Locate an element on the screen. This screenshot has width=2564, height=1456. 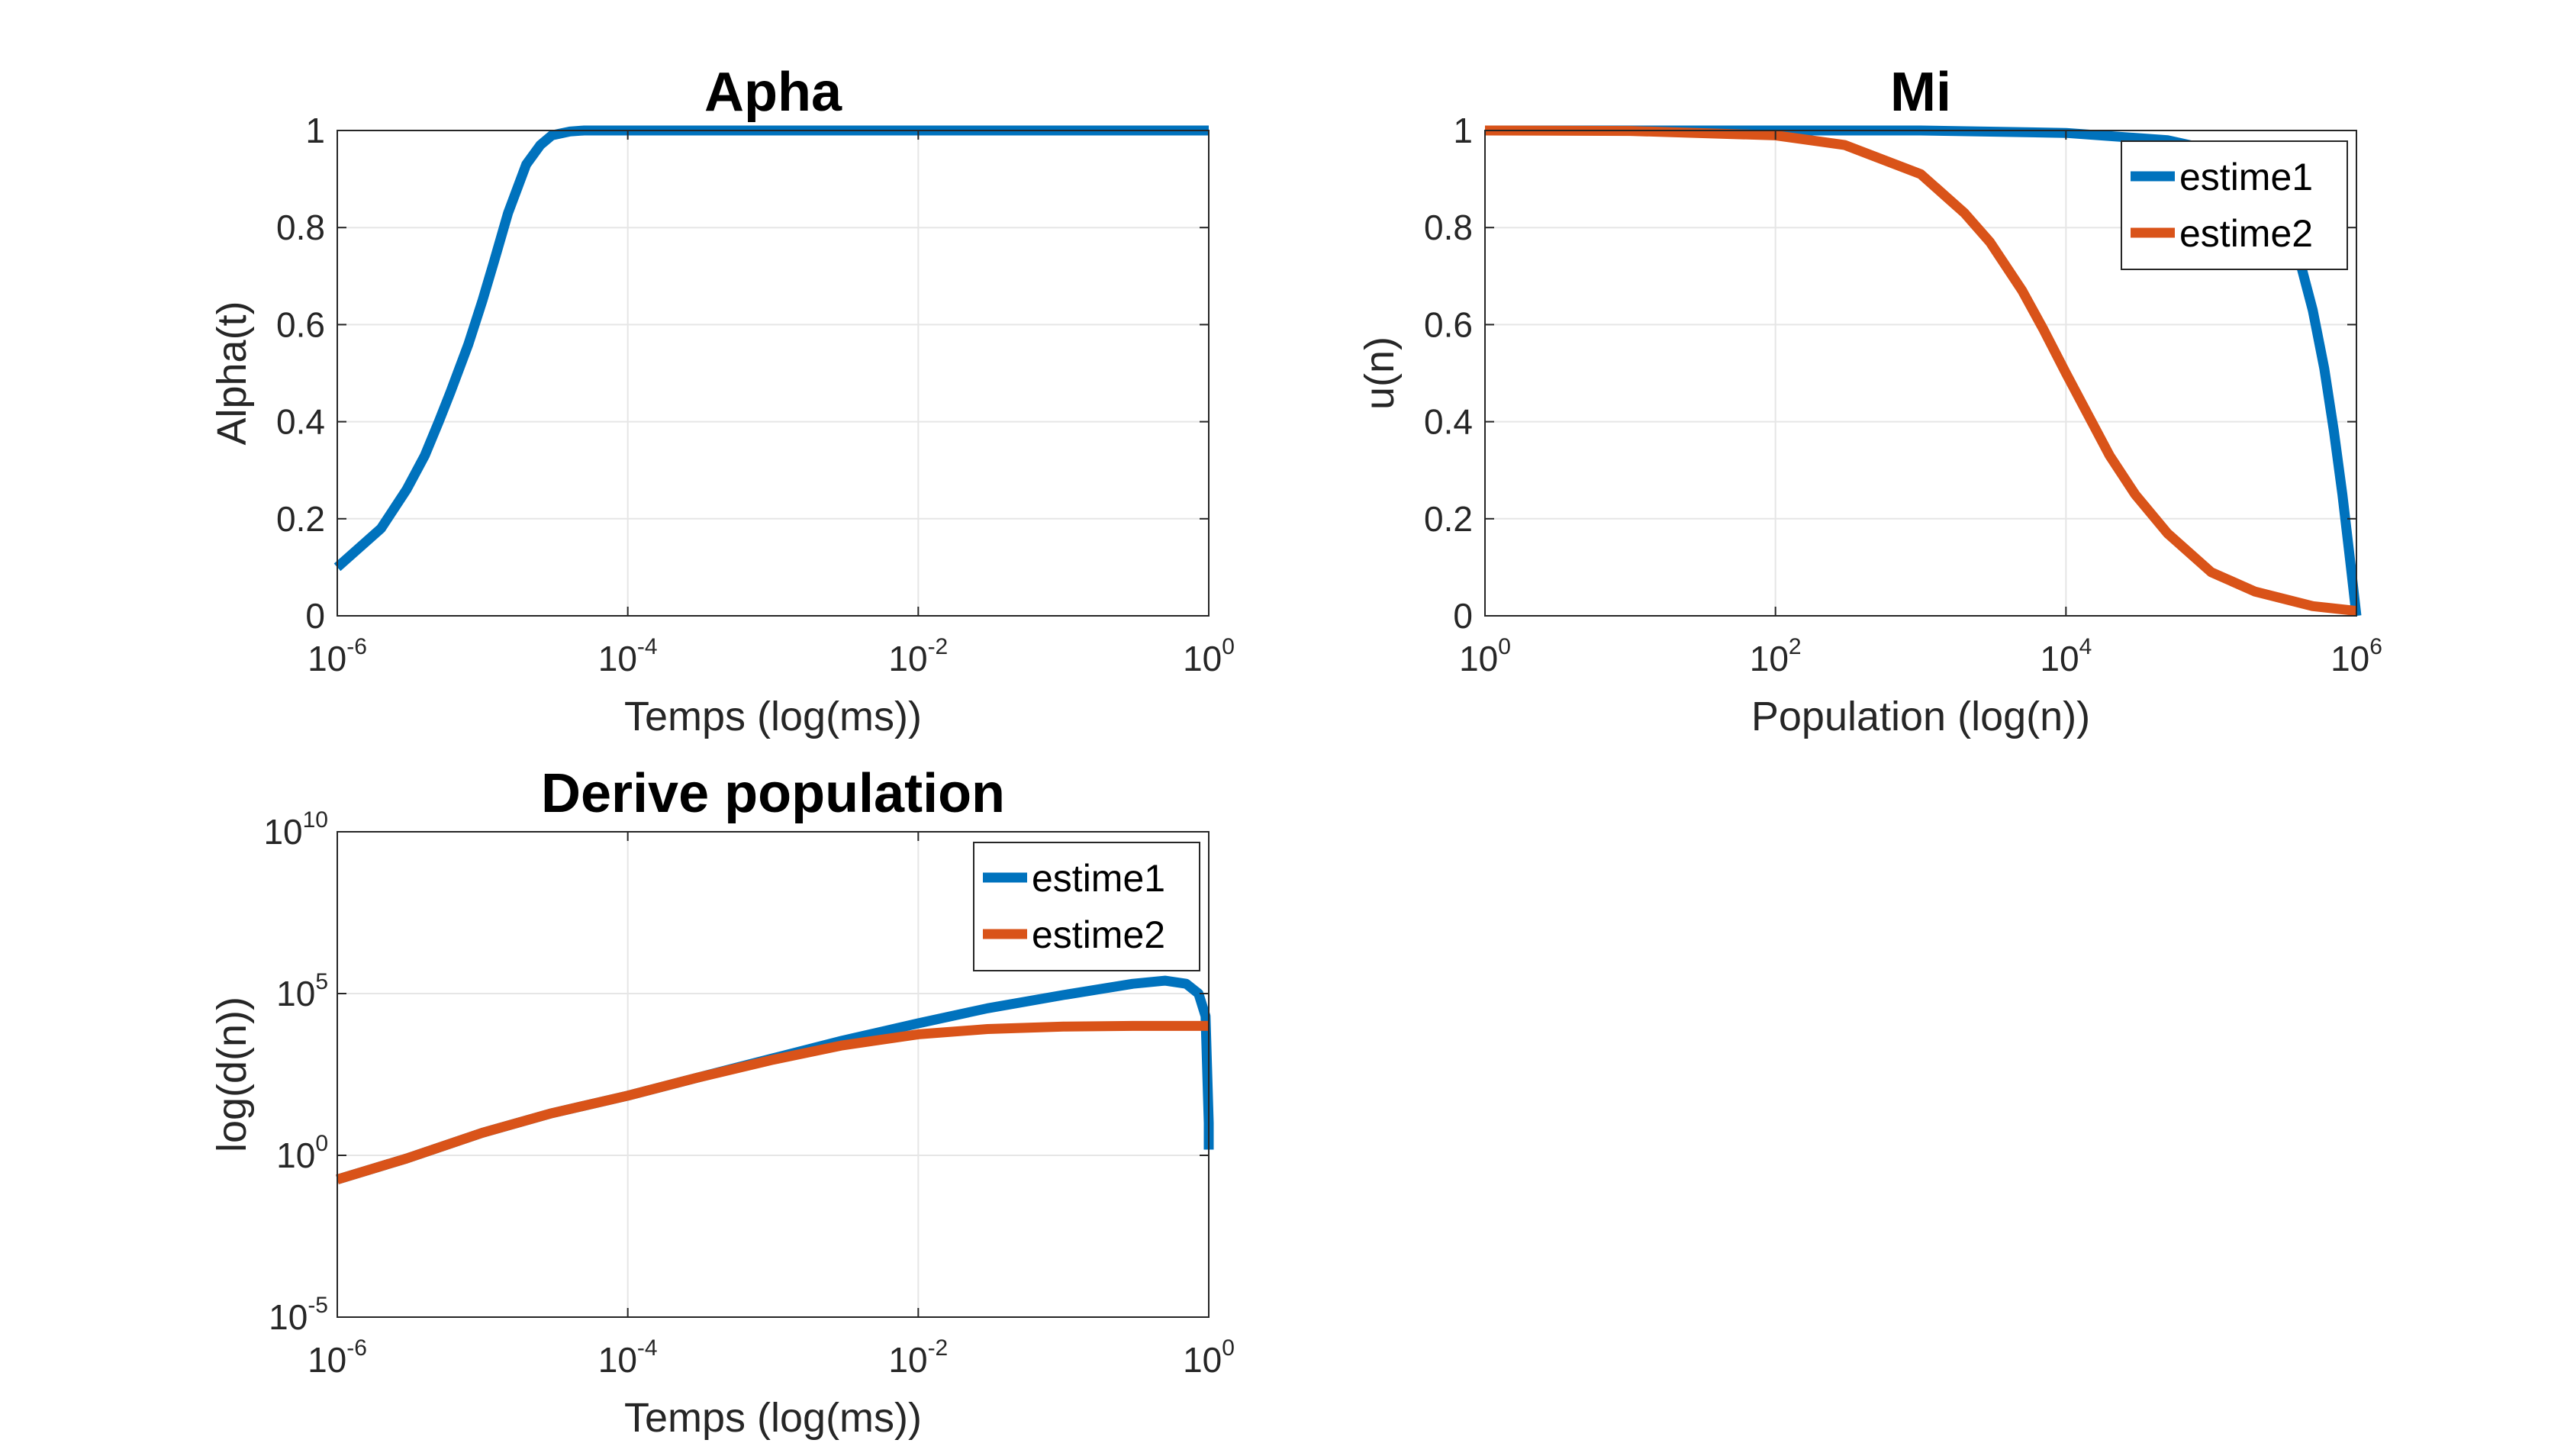
x-tick-label: 10⁶ is located at coordinates (2356, 656).